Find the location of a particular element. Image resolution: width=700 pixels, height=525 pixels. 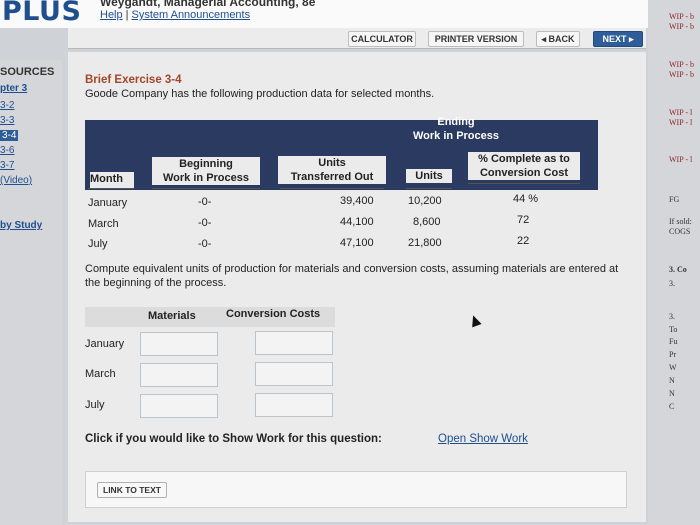

next-button: NEXT ▸ is located at coordinates (618, 39).